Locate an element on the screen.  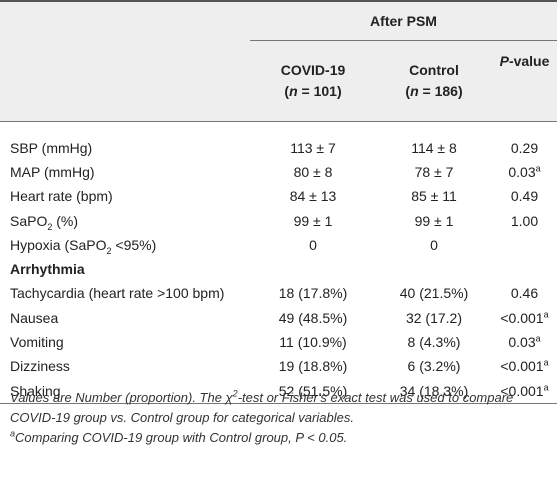
cell-pvalue: 0.49 is located at coordinates (524, 196).